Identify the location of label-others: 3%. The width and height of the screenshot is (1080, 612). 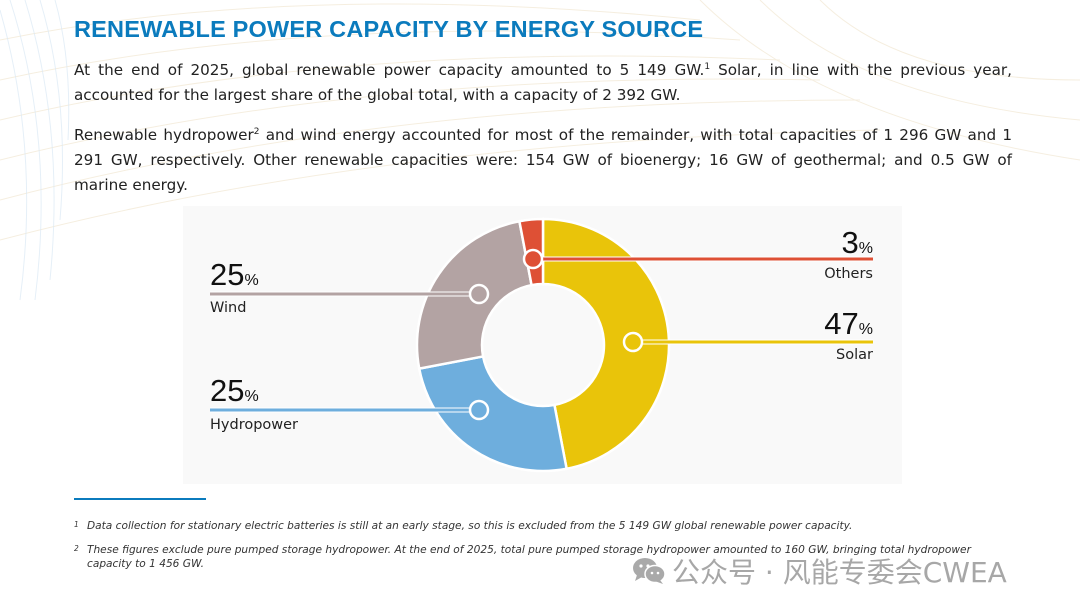
(857, 242).